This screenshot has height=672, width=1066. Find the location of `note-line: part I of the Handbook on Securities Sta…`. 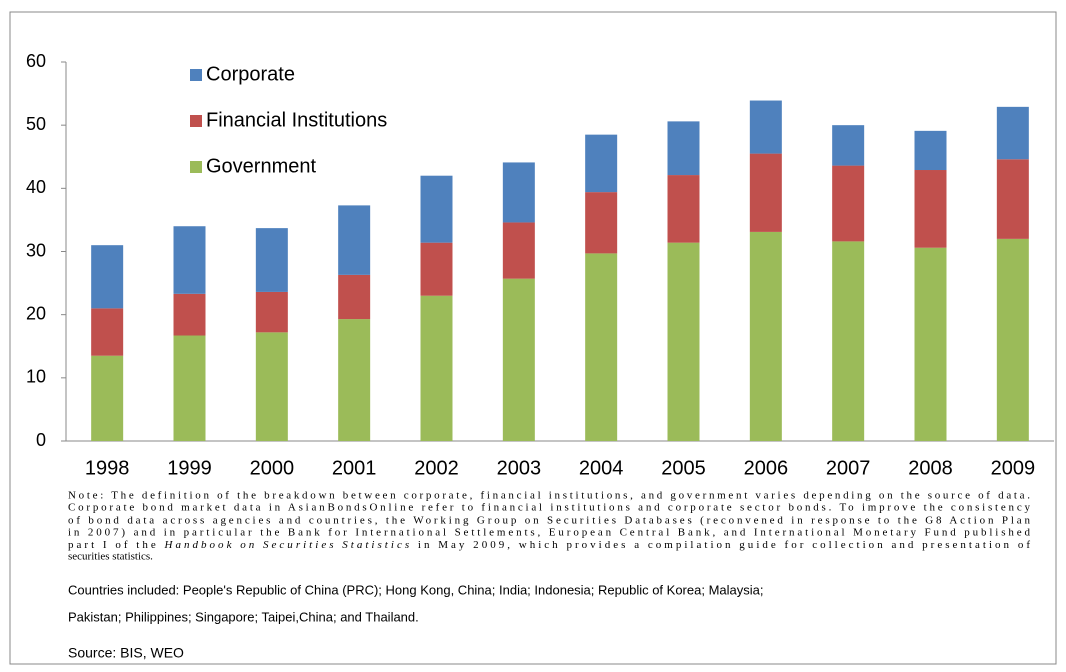

note-line: part I of the Handbook on Securities Sta… is located at coordinates (549, 545).